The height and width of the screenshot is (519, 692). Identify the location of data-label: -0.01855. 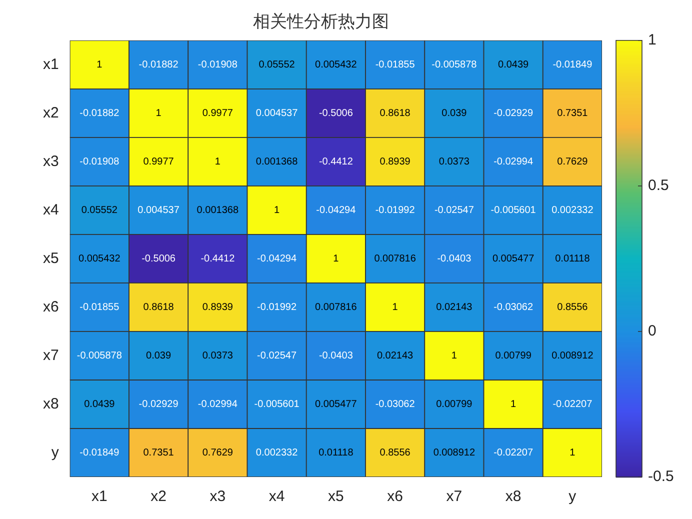
(100, 307).